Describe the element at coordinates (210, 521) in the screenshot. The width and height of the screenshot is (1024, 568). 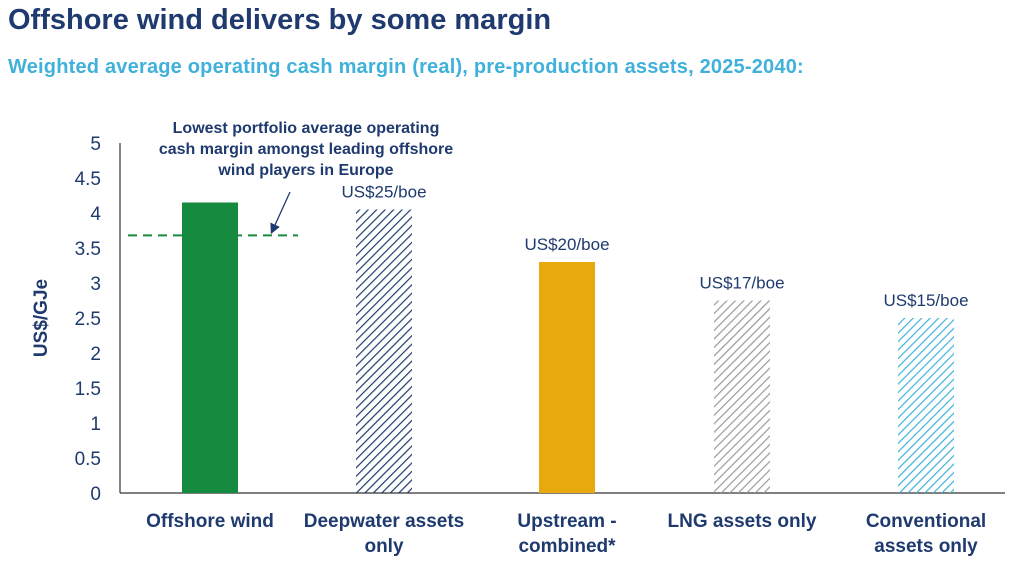
I see `x-category-label: Offshore wind` at that location.